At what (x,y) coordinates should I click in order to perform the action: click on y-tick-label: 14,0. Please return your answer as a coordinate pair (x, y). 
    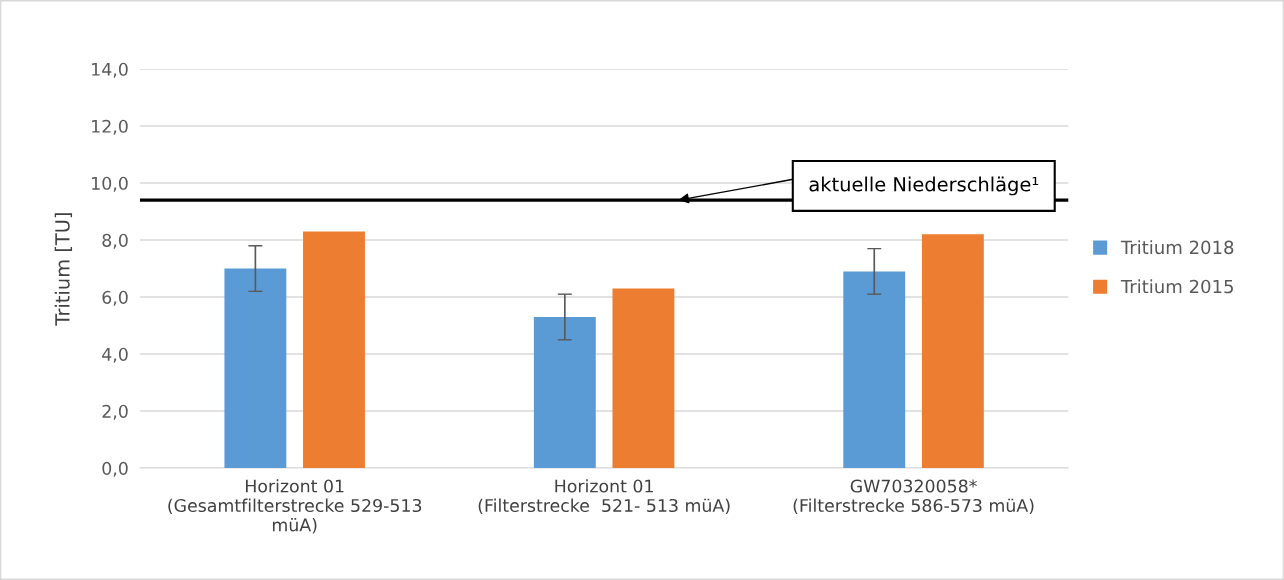
    Looking at the image, I should click on (110, 70).